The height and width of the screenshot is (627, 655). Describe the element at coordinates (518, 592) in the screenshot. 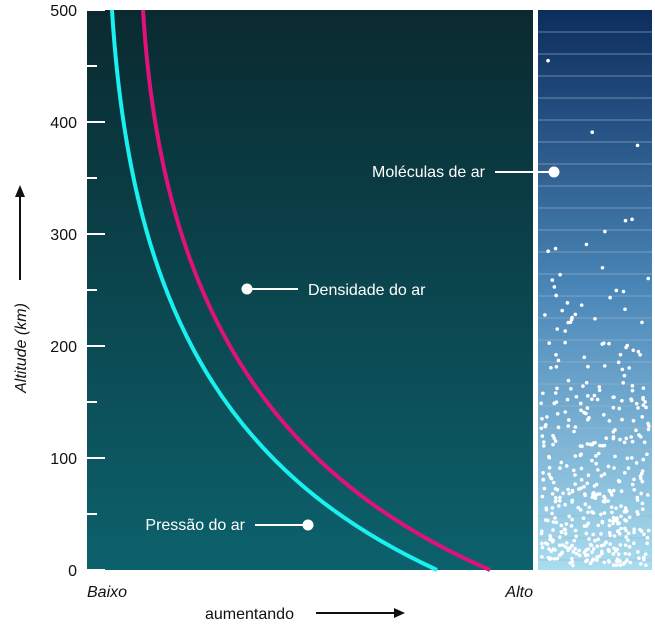

I see `x-end-label: Alto` at that location.